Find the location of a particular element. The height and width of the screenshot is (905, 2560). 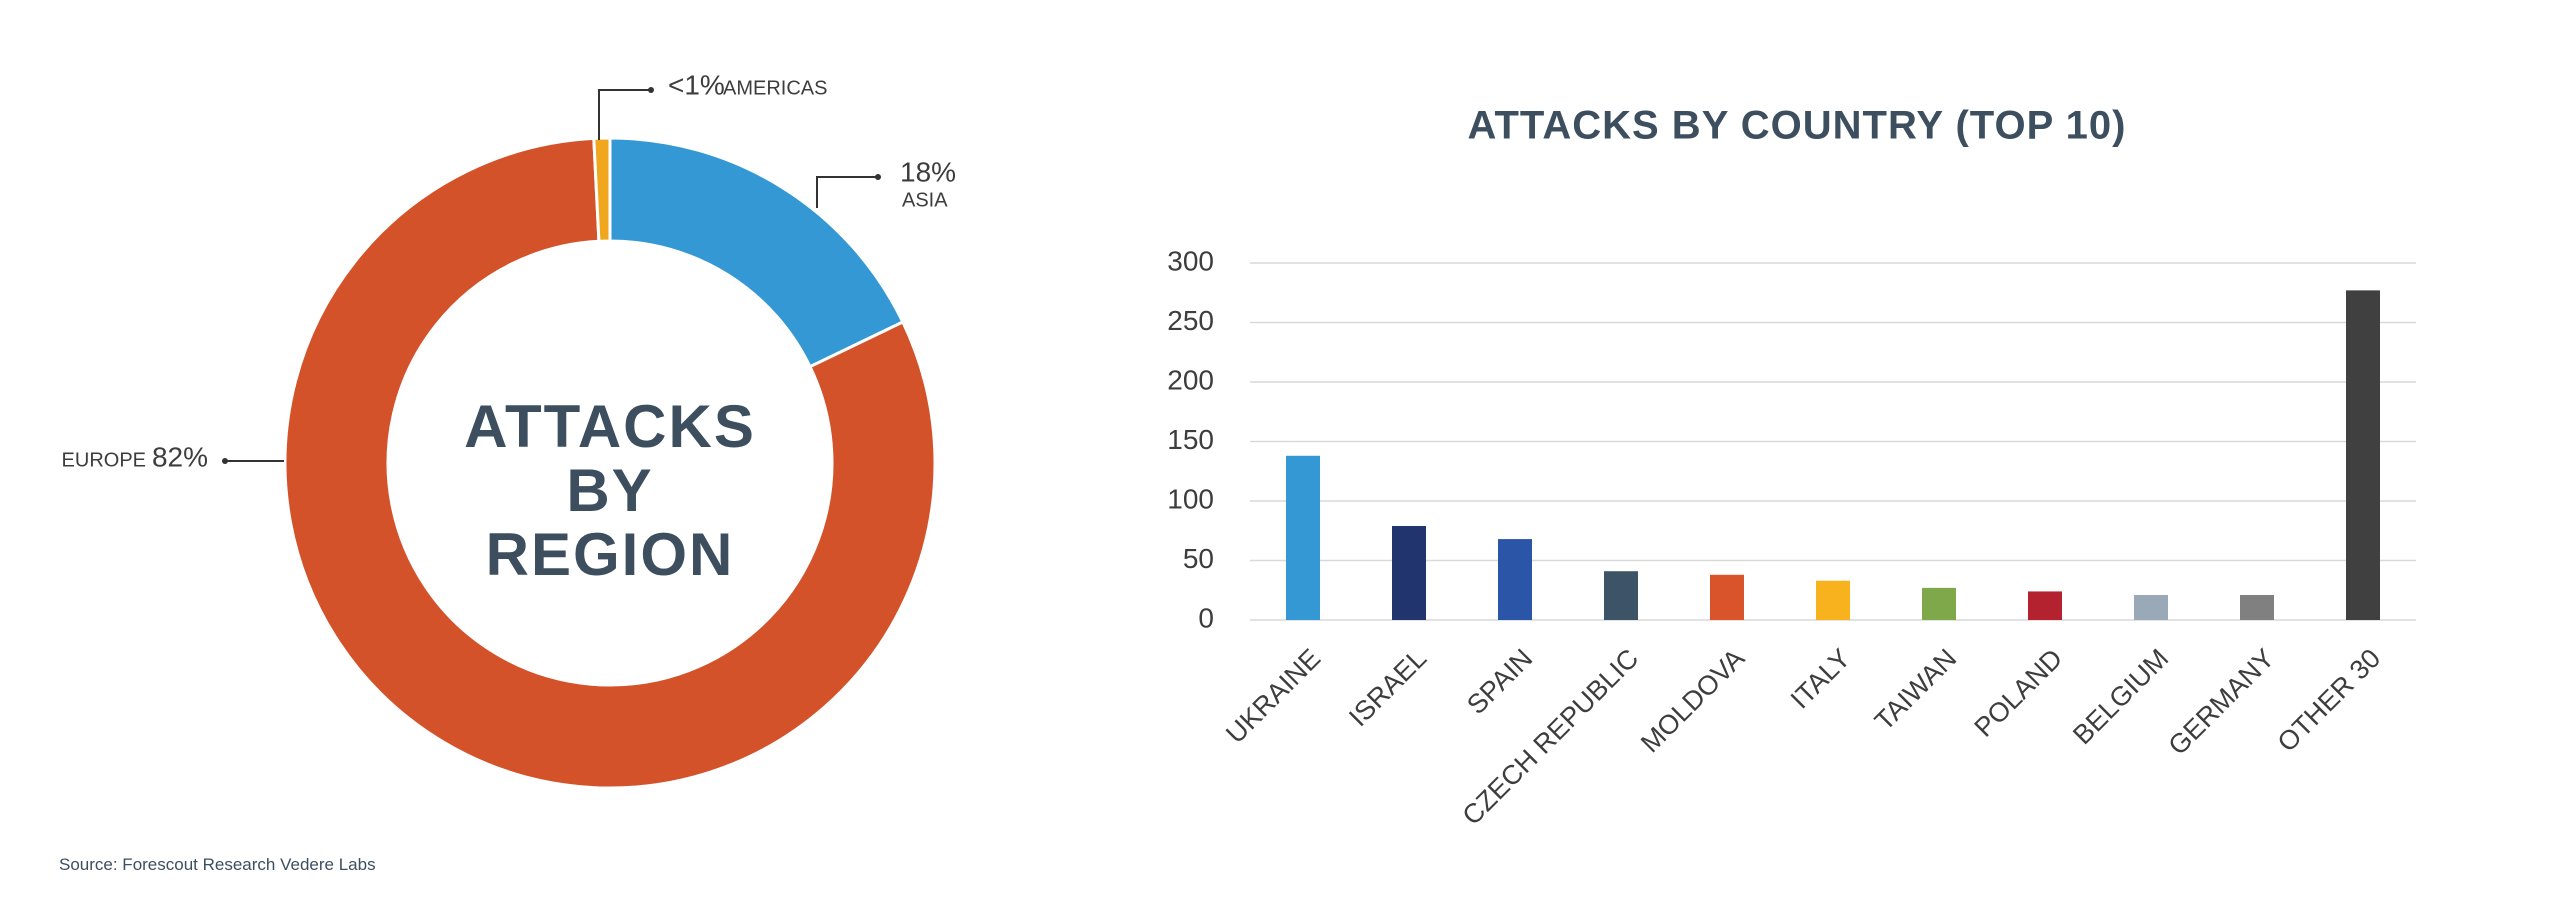

x-tick-label: OTHER 30 is located at coordinates (2329, 700).